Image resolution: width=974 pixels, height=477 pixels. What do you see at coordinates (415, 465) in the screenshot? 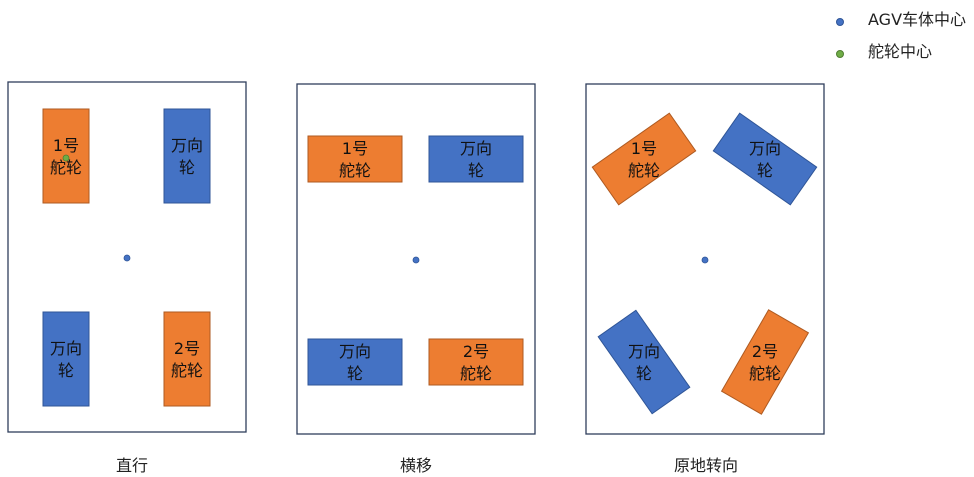
I see `frame-title-lateral: 横移` at bounding box center [415, 465].